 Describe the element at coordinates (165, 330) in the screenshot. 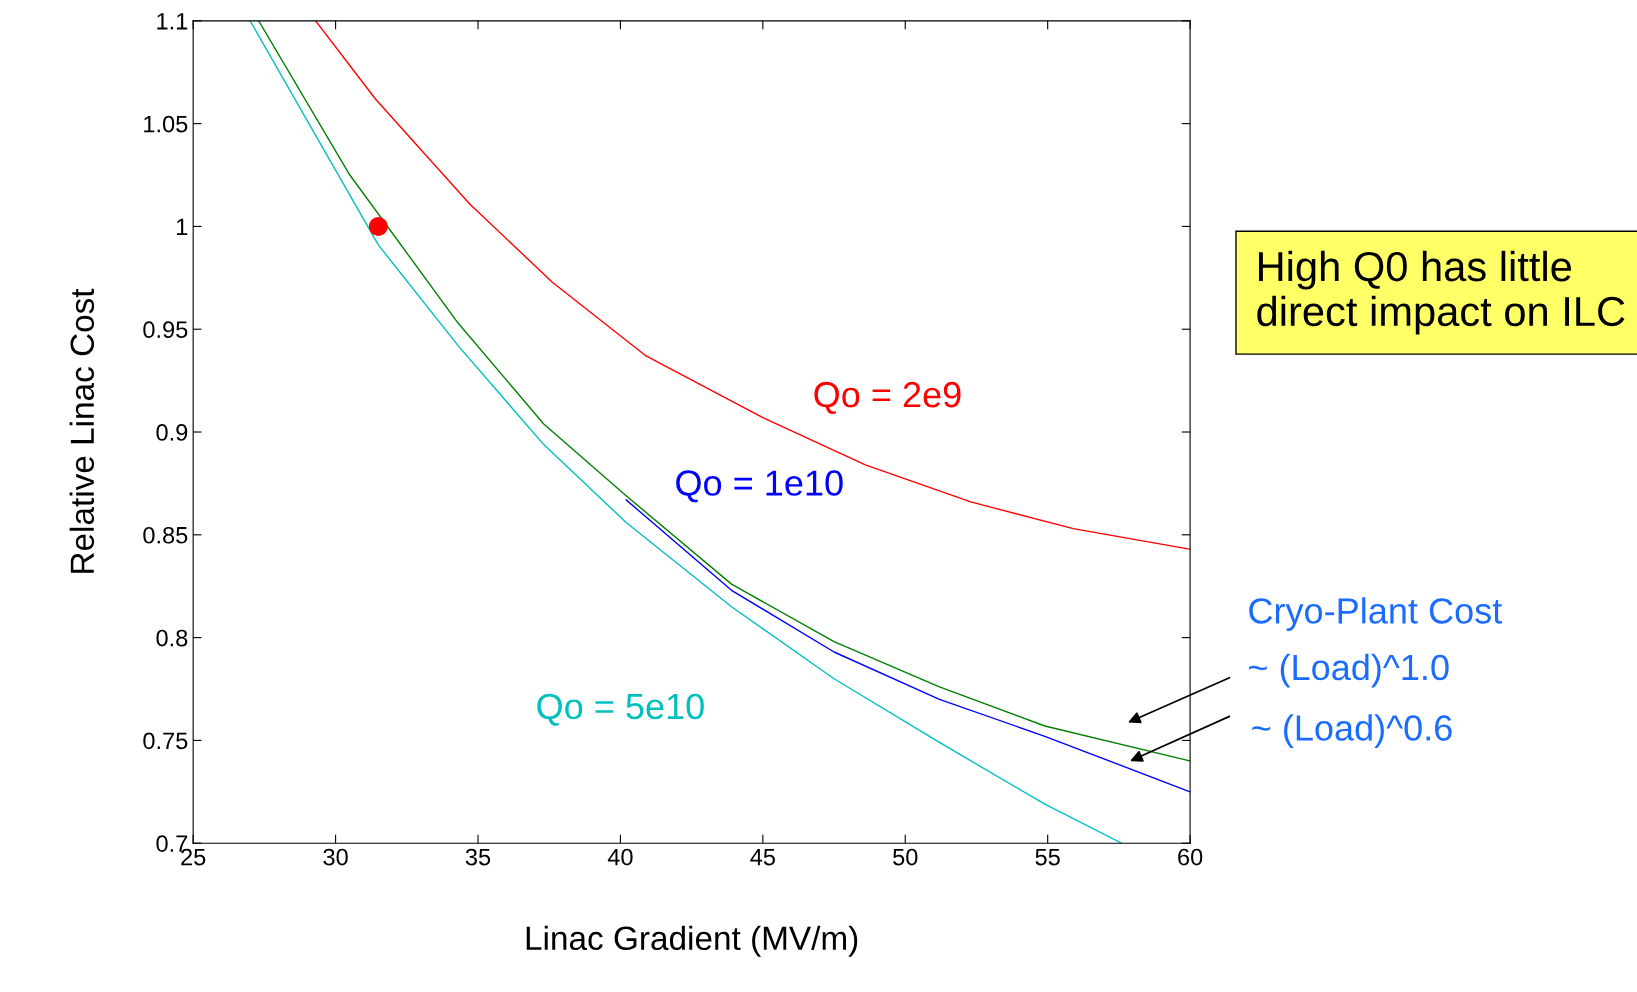

I see `y-tick-label: 0.95` at that location.